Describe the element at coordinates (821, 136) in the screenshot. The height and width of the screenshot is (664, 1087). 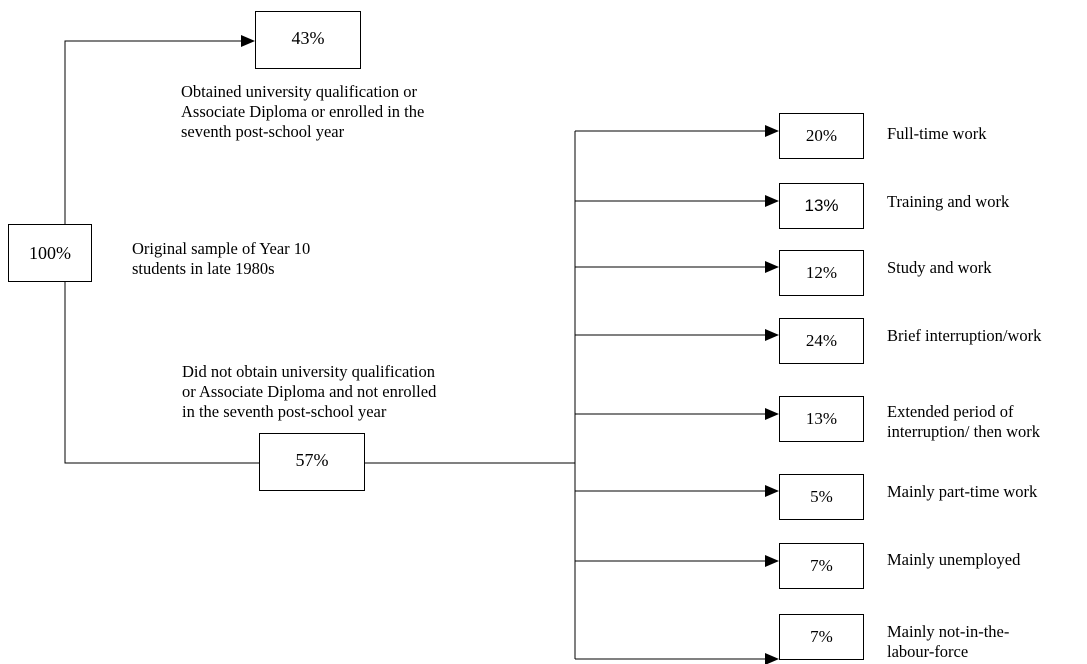
I see `outcome-box: 20%` at that location.